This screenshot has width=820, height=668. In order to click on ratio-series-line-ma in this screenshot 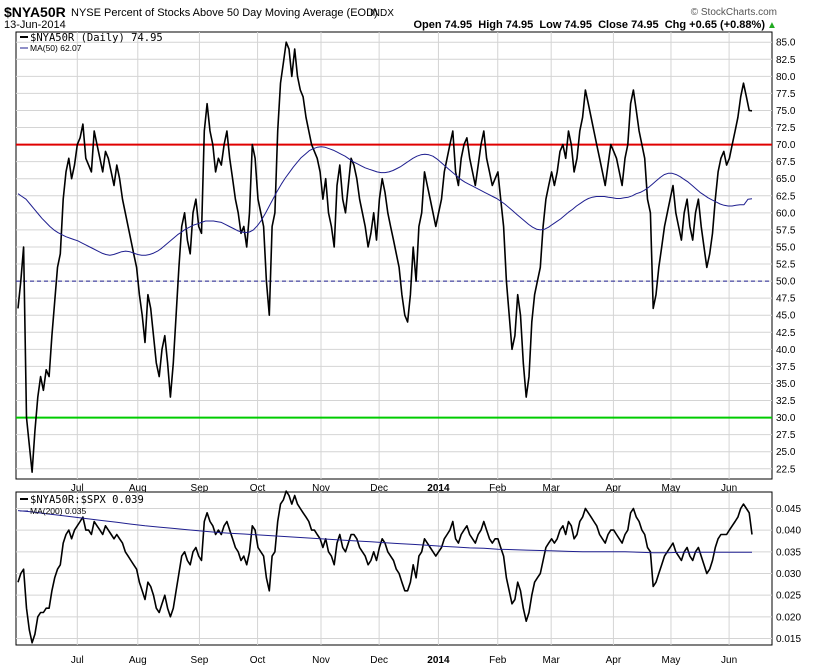, I will do `click(384, 532)`.